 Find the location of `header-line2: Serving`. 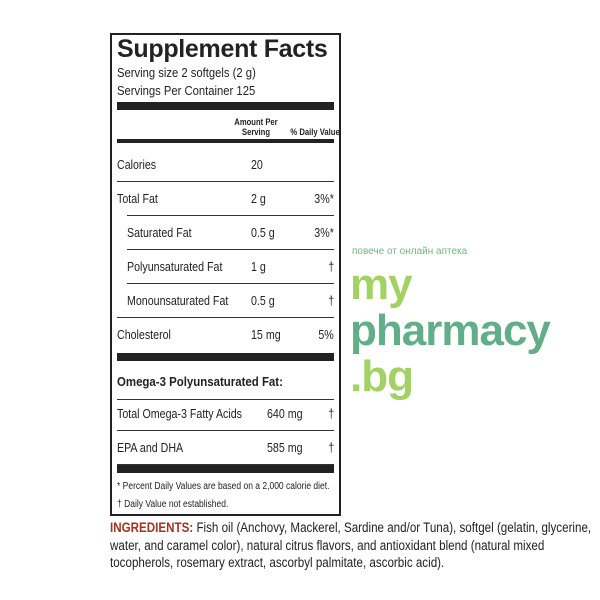

header-line2: Serving is located at coordinates (256, 132).